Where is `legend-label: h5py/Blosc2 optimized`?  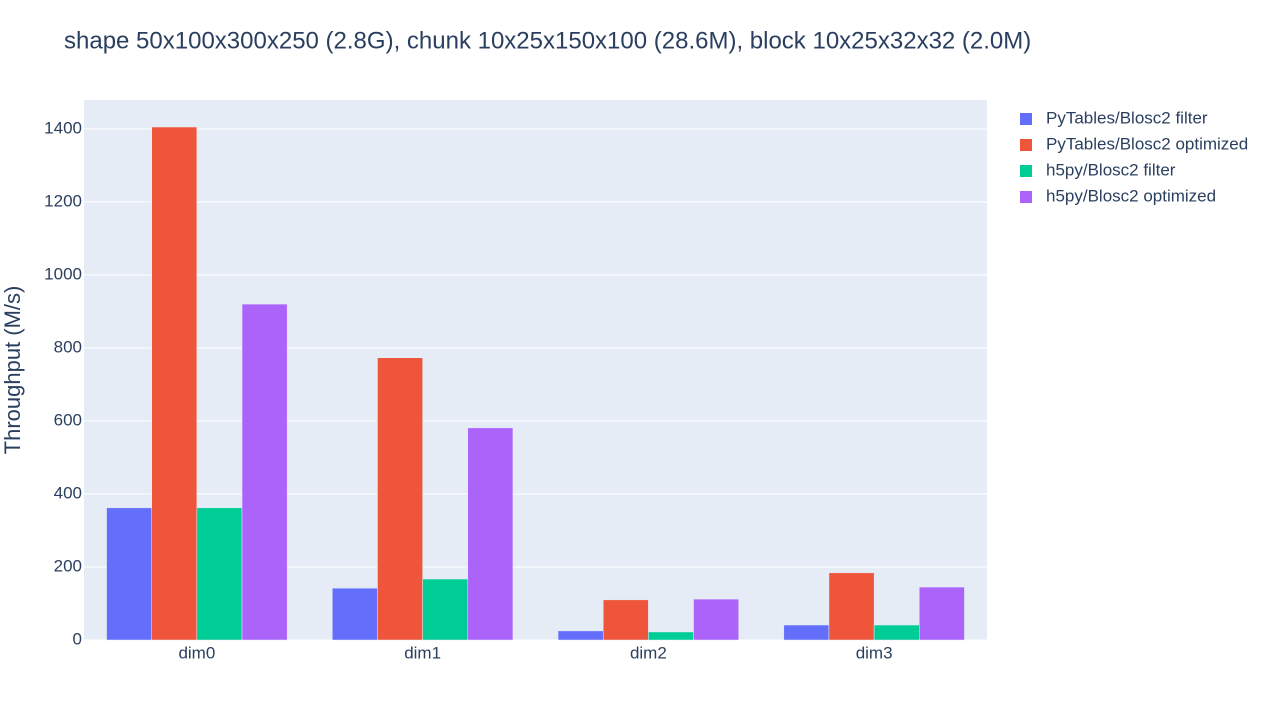
legend-label: h5py/Blosc2 optimized is located at coordinates (1131, 195).